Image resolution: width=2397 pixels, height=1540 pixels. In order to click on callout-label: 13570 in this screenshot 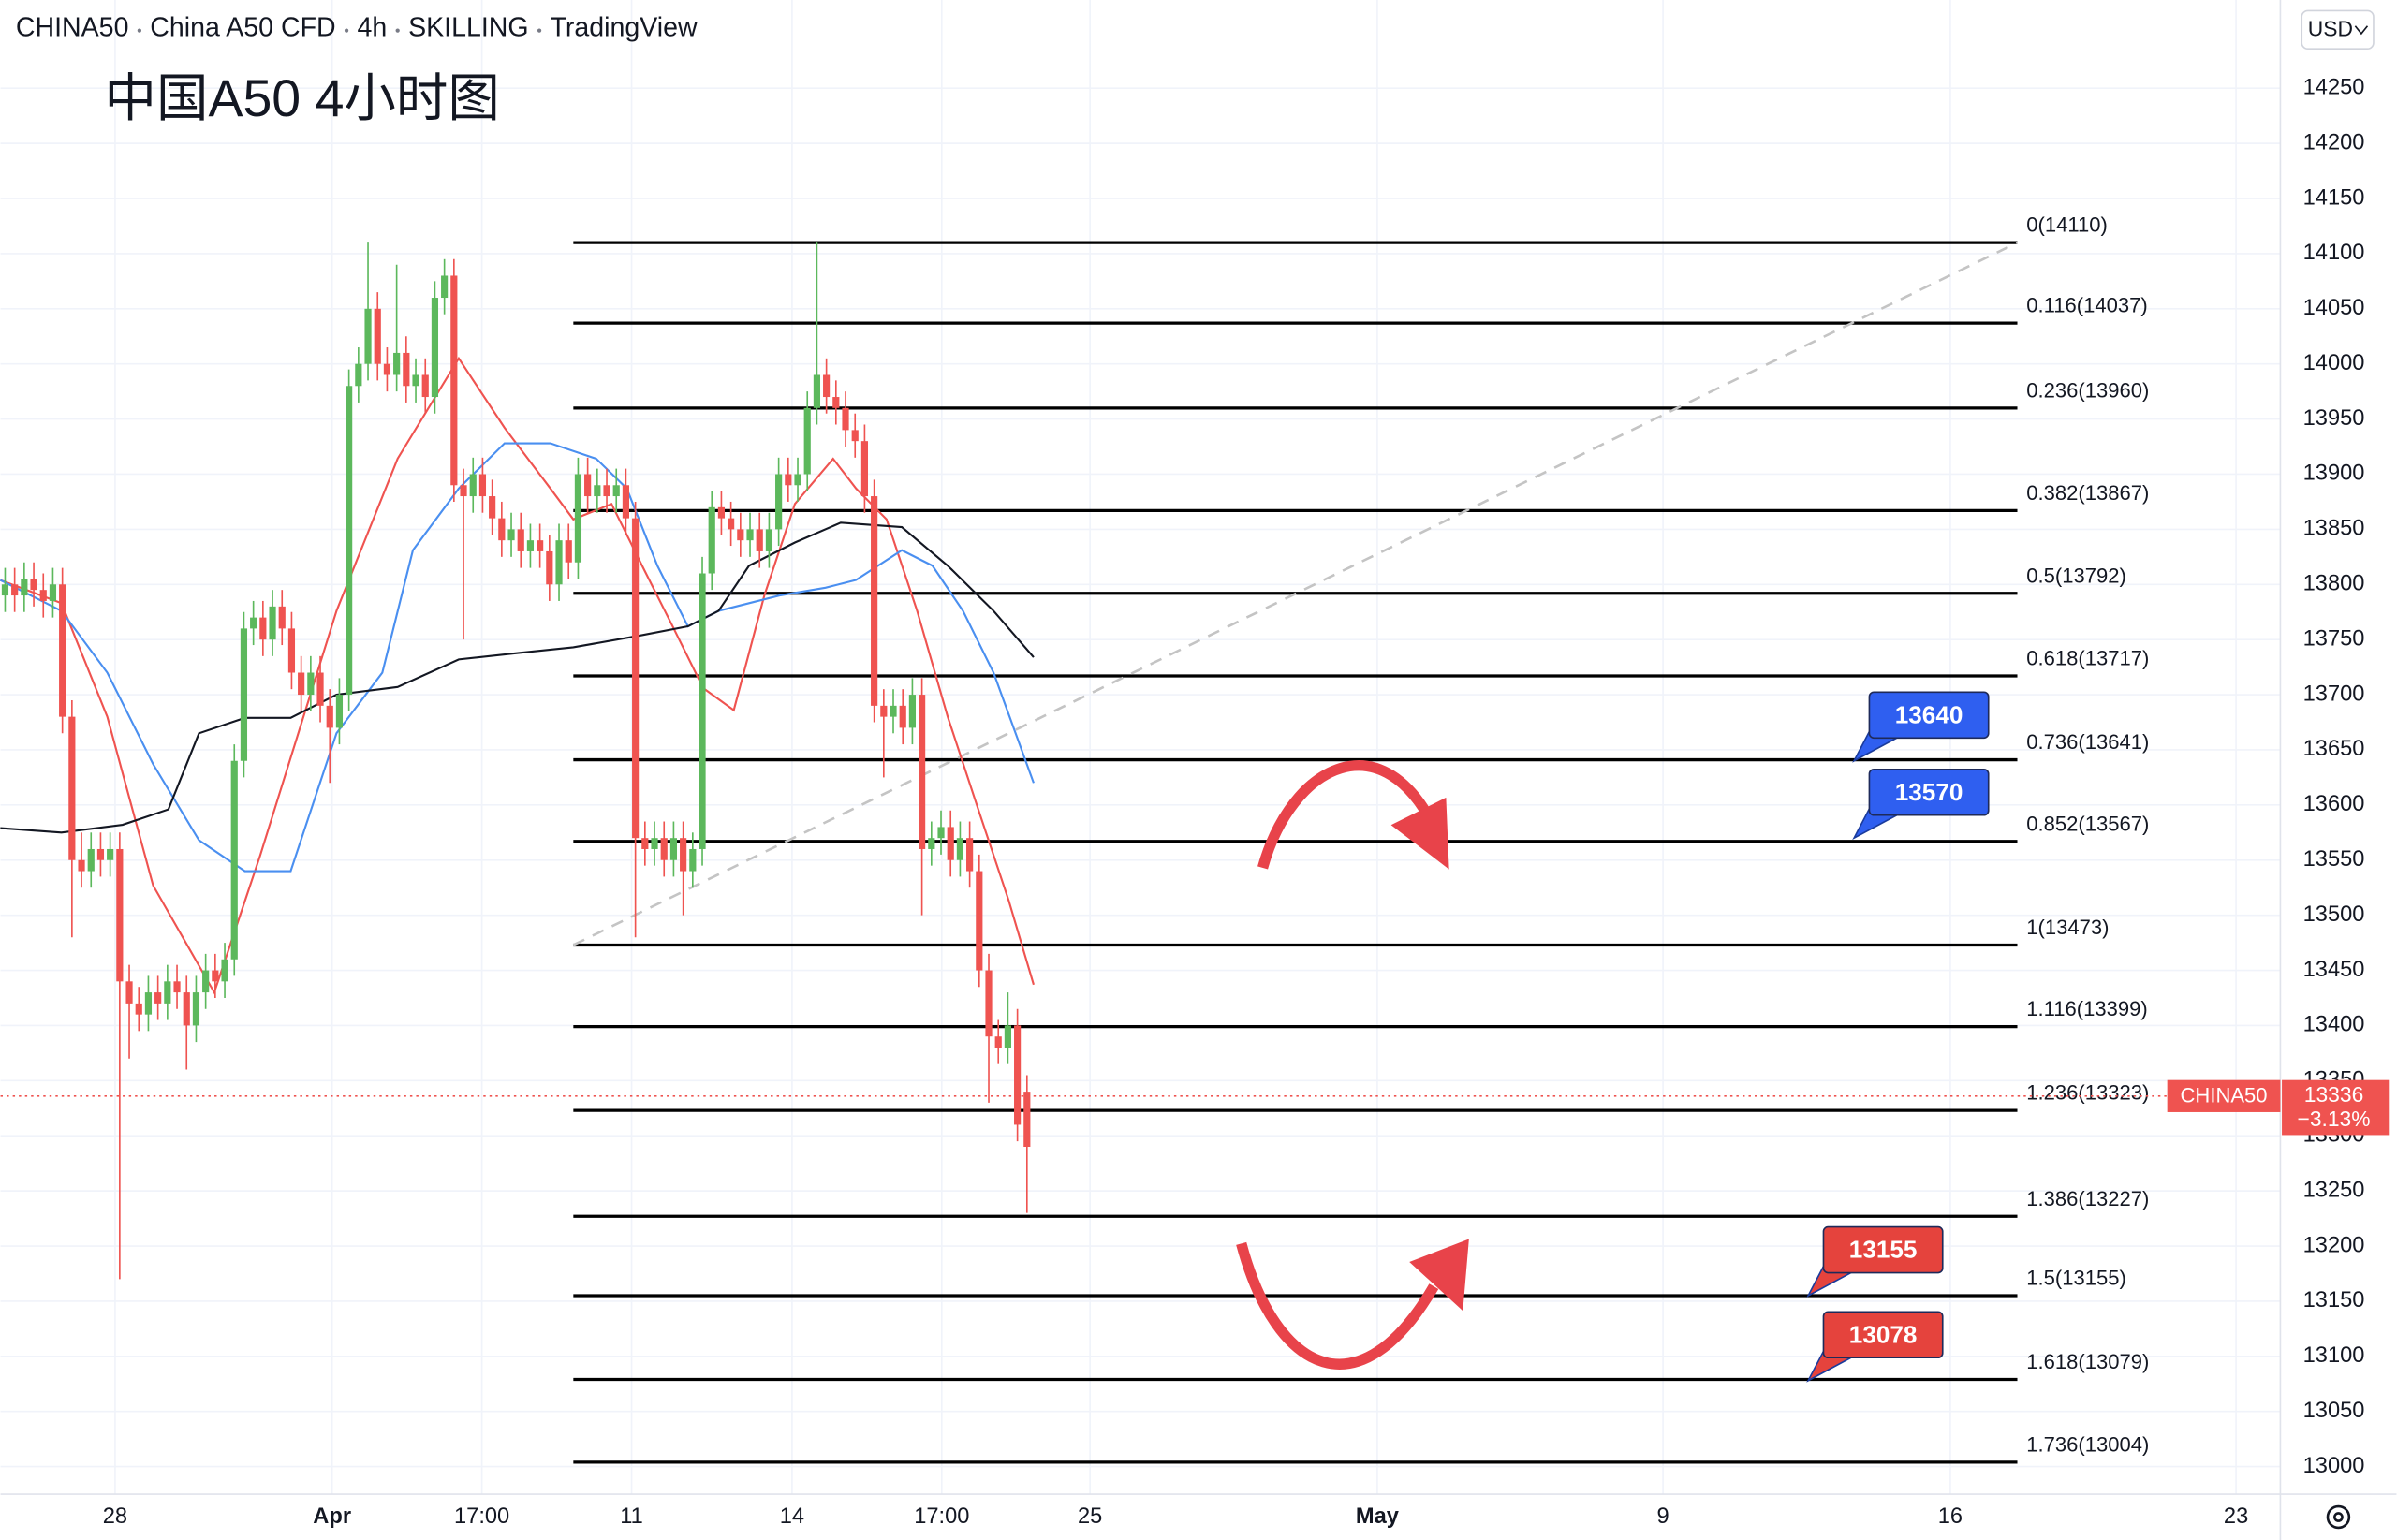, I will do `click(1929, 792)`.